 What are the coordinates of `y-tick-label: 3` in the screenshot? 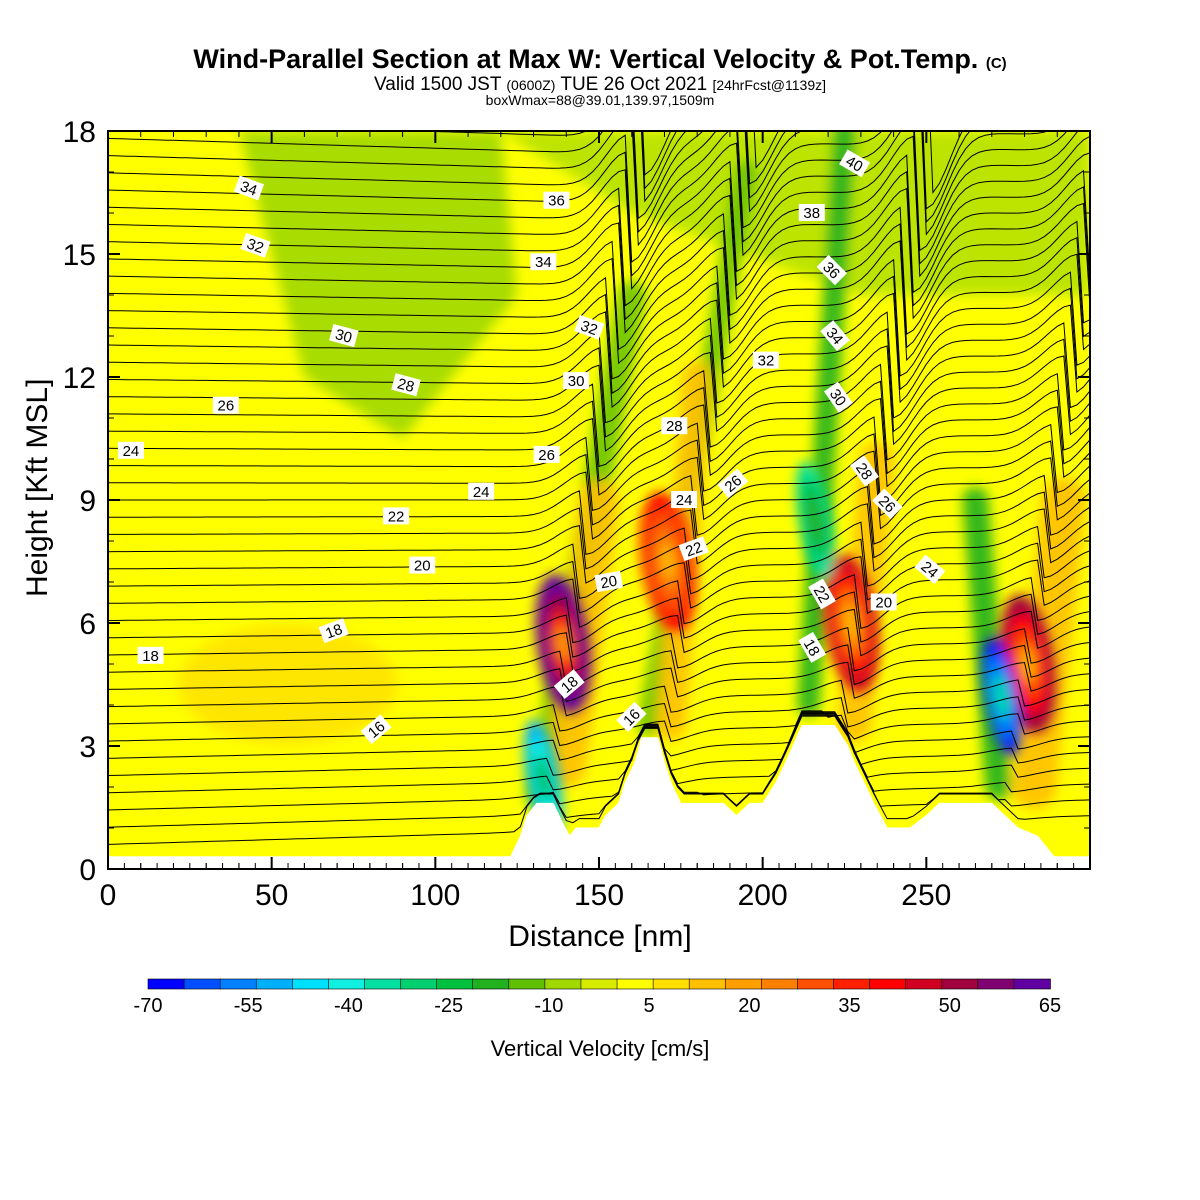 It's located at (87, 747).